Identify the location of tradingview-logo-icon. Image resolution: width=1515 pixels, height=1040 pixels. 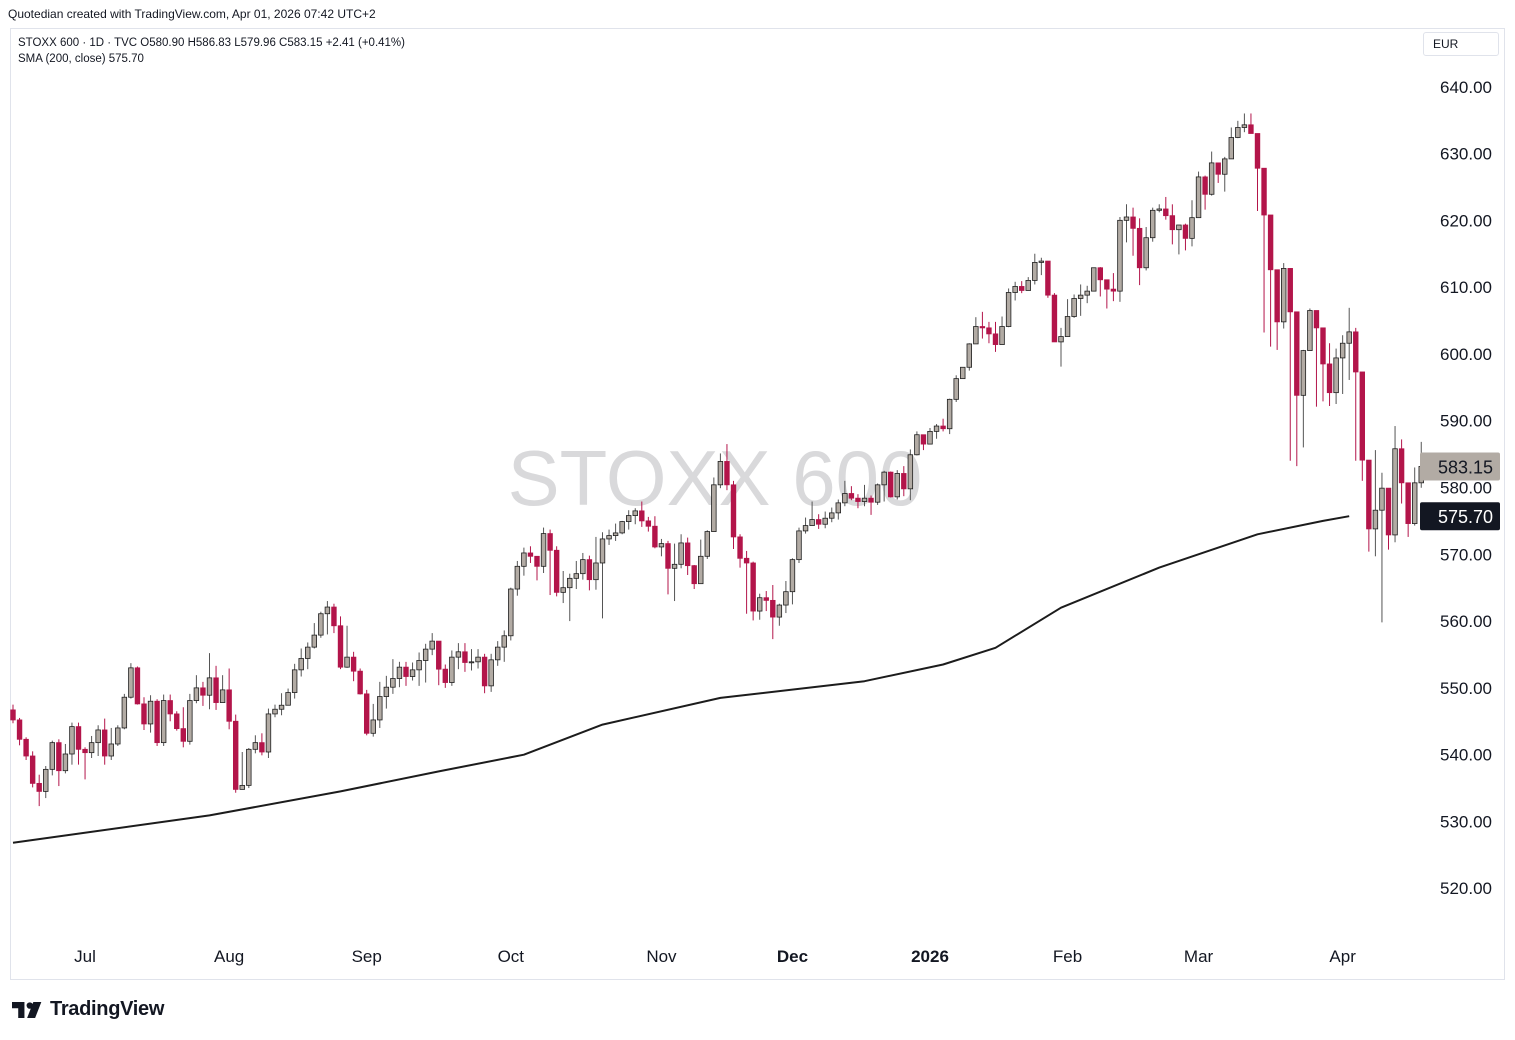
(27, 1009).